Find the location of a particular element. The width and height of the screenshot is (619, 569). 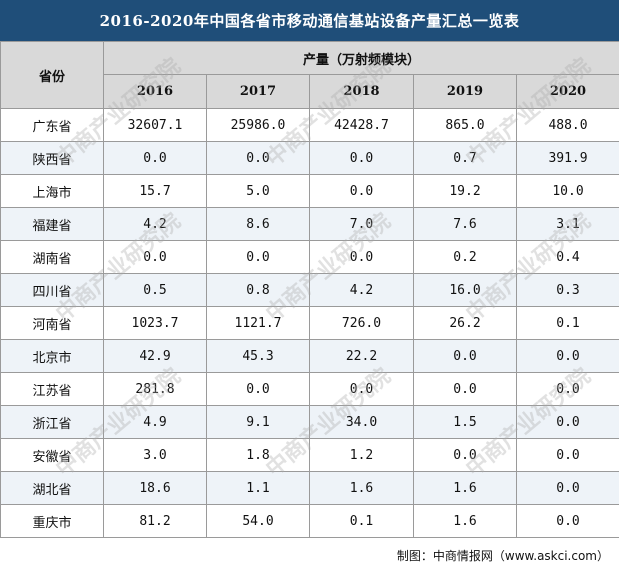

header-year-2019: 2019 is located at coordinates (465, 91).